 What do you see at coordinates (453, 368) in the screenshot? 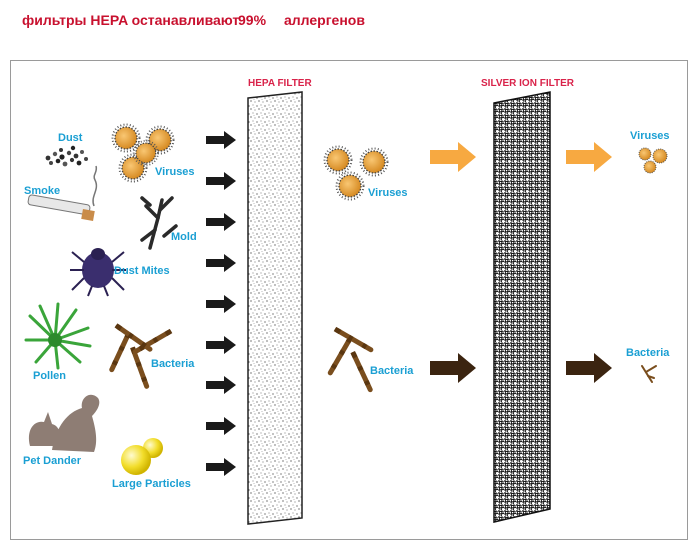
I see `brown-arrow-middle` at bounding box center [453, 368].